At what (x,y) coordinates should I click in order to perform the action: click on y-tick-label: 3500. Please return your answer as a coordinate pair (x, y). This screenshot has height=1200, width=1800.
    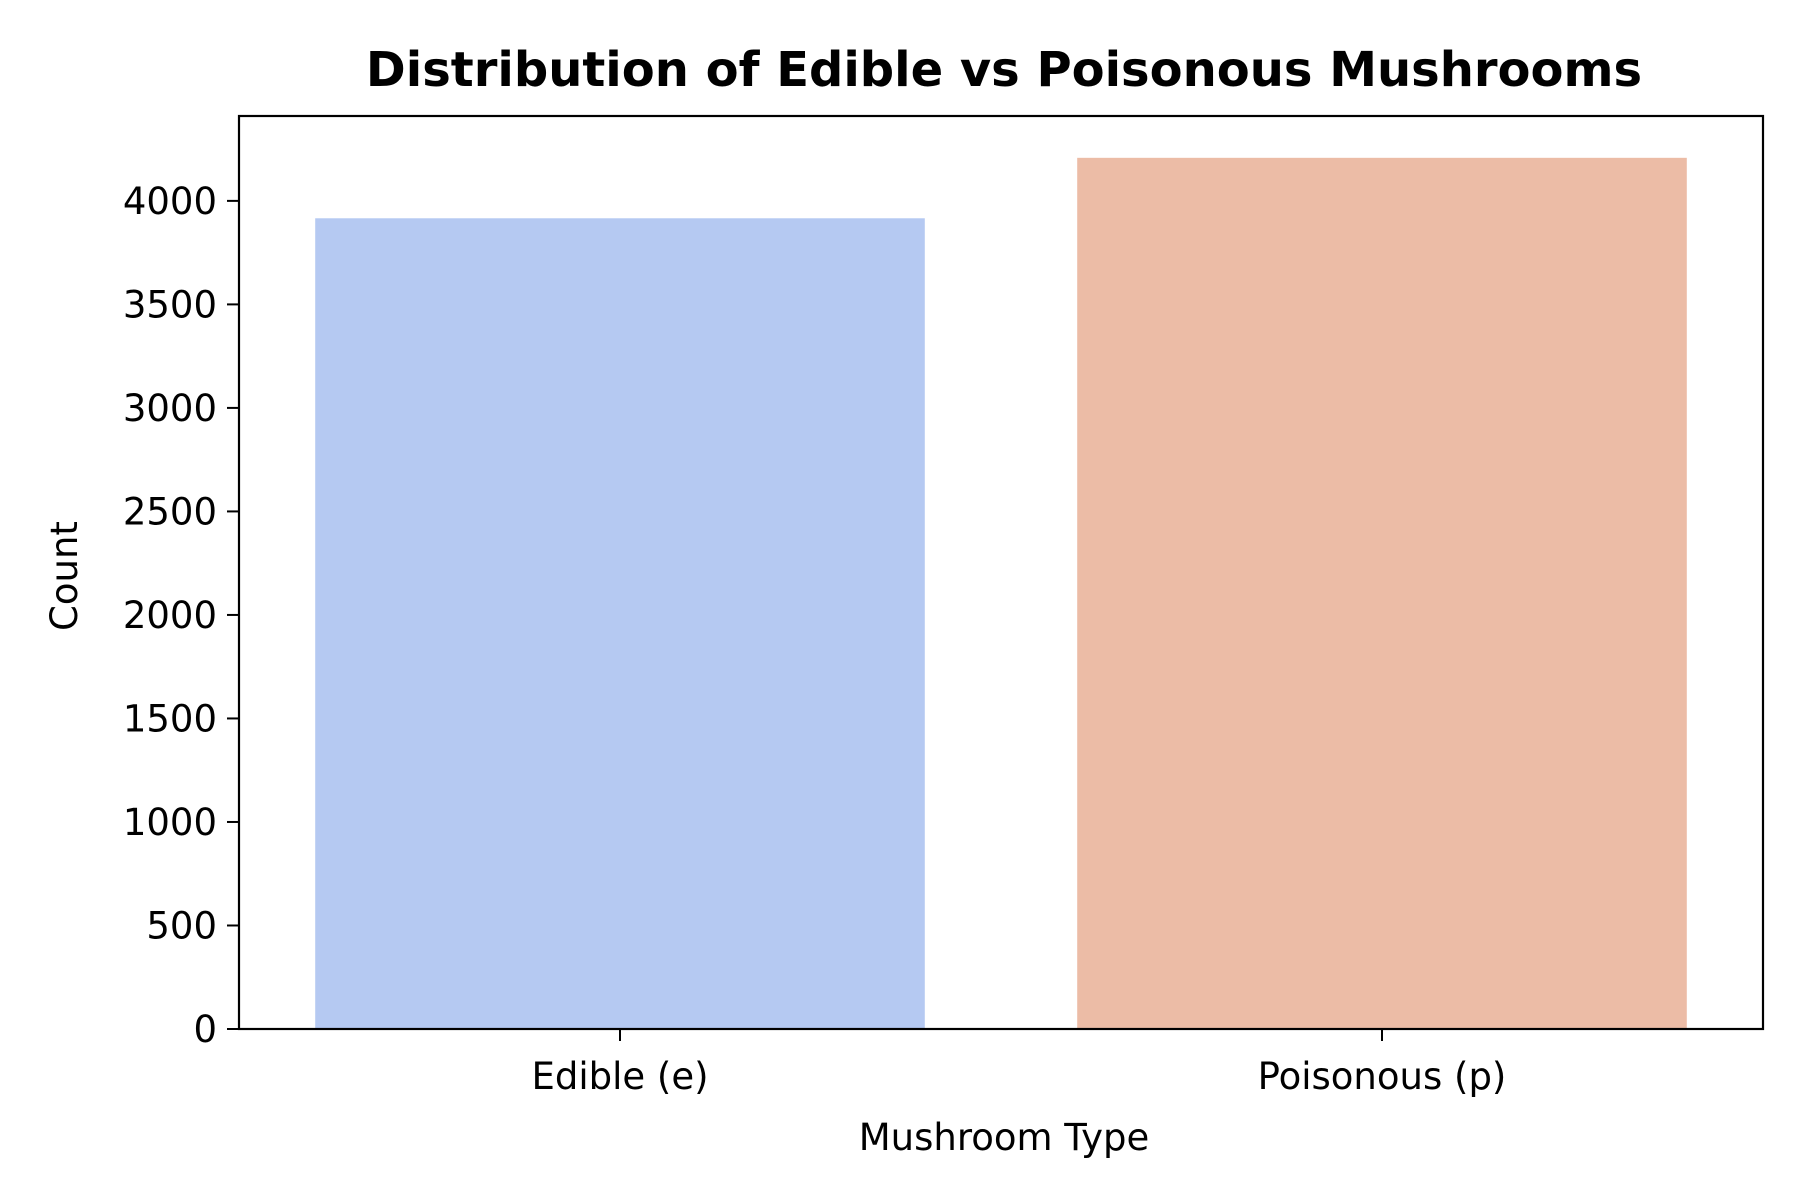
    Looking at the image, I should click on (170, 304).